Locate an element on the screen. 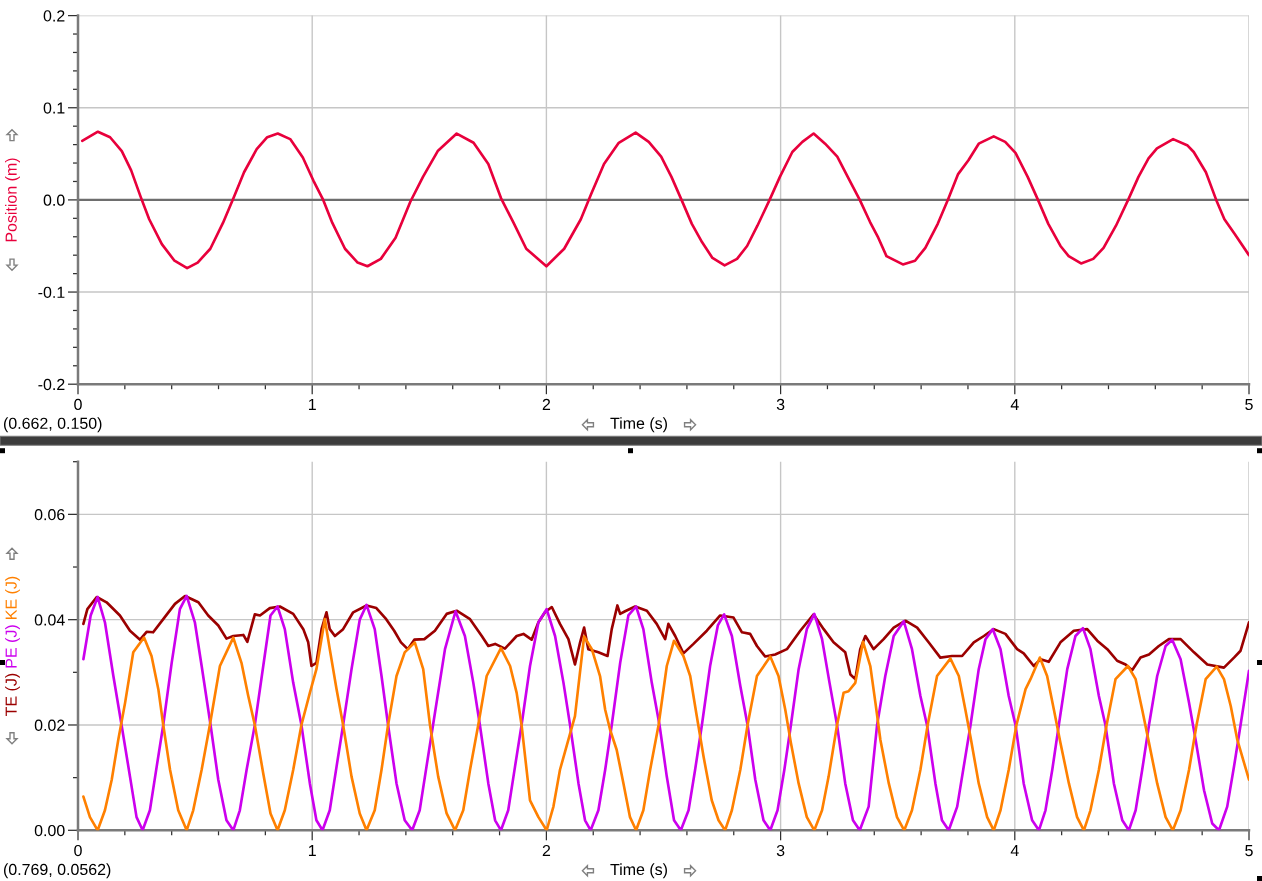 The height and width of the screenshot is (881, 1262). text: KE (J) is located at coordinates (12, 597).